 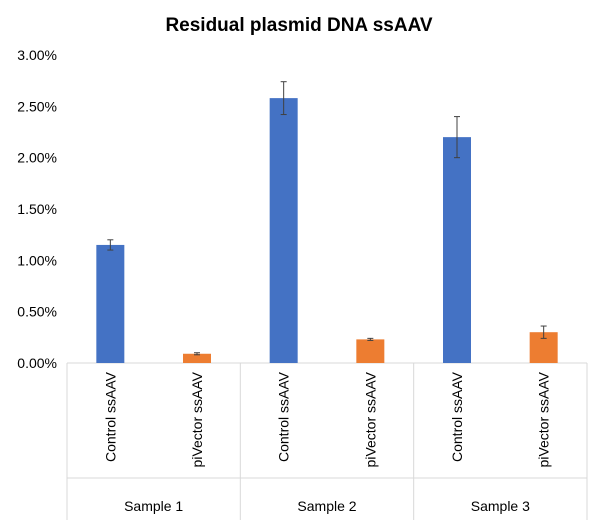 I want to click on y-tick-label: 2.00%, so click(x=37, y=158).